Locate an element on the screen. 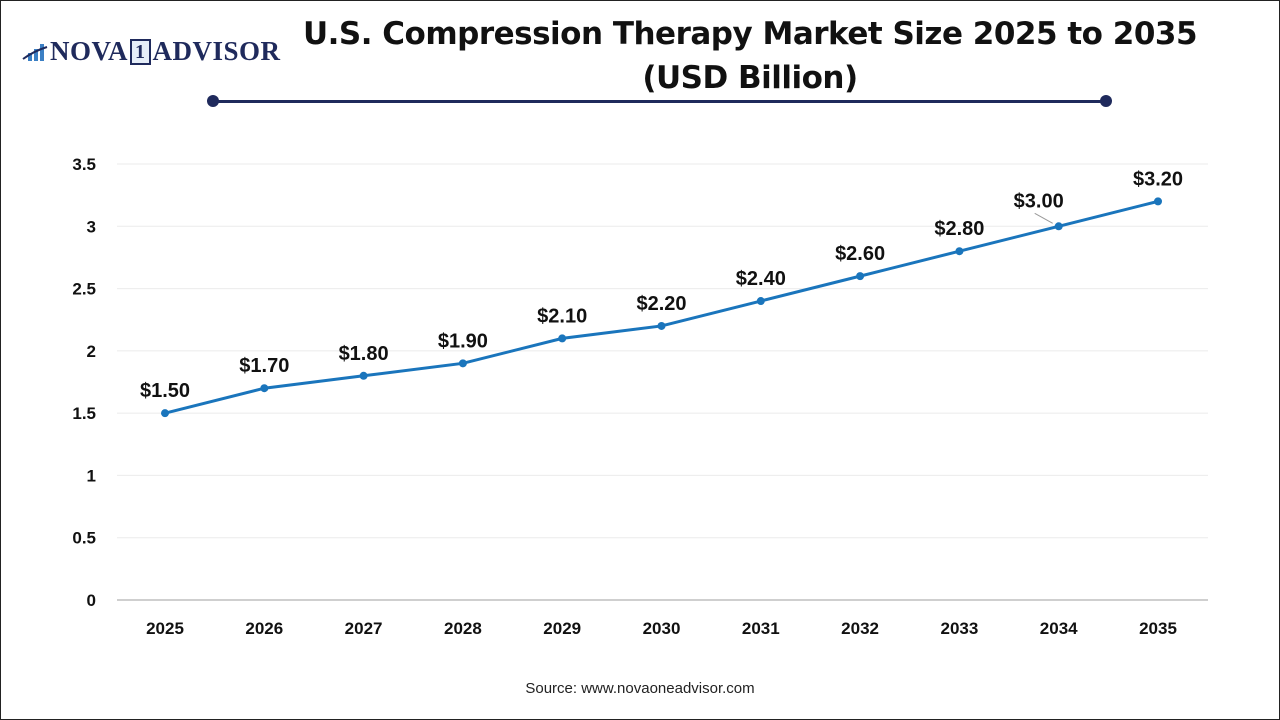  source-note: Source: www.novaoneadvisor.com is located at coordinates (640, 688).